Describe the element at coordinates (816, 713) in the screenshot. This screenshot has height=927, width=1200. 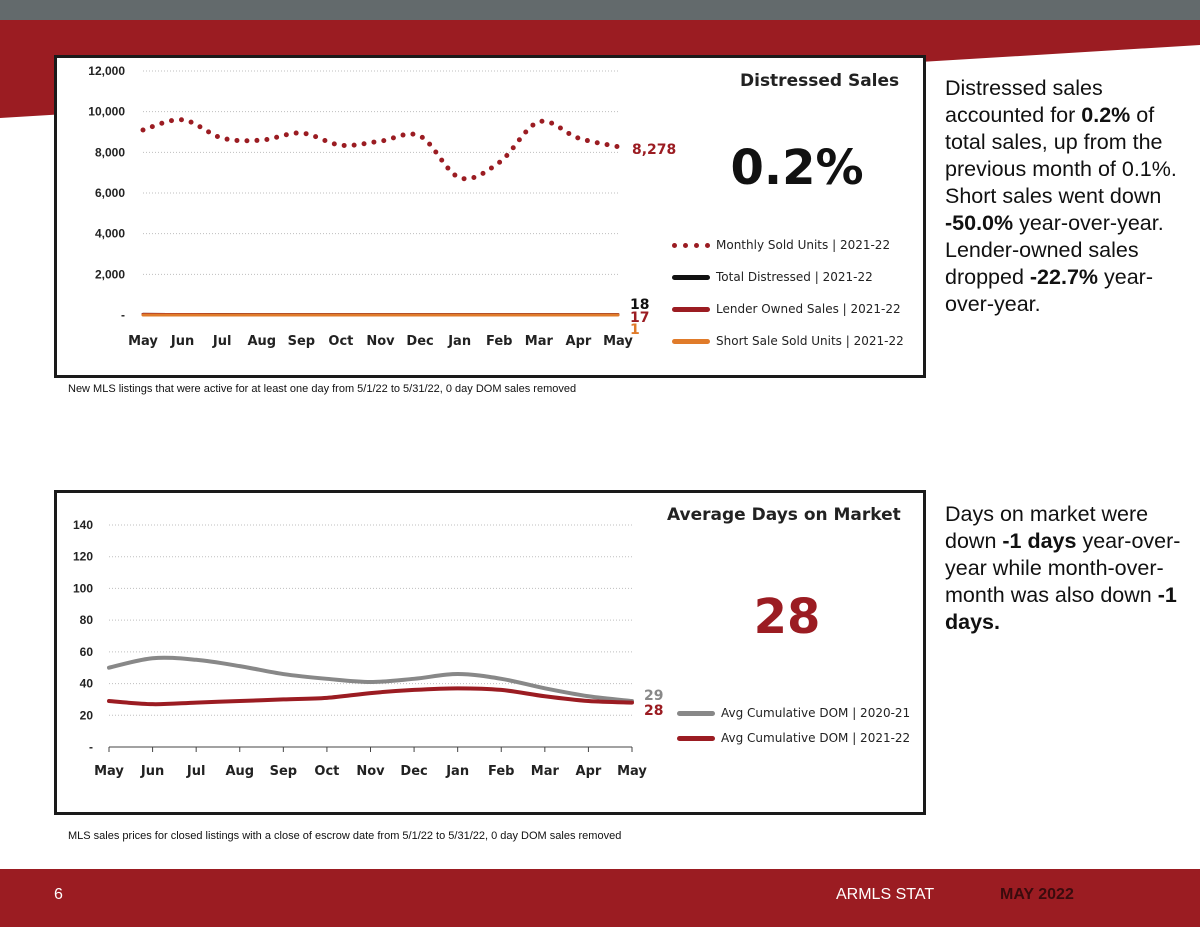
I see `legend-label: Avg Cumulative DOM | 2020-21` at that location.